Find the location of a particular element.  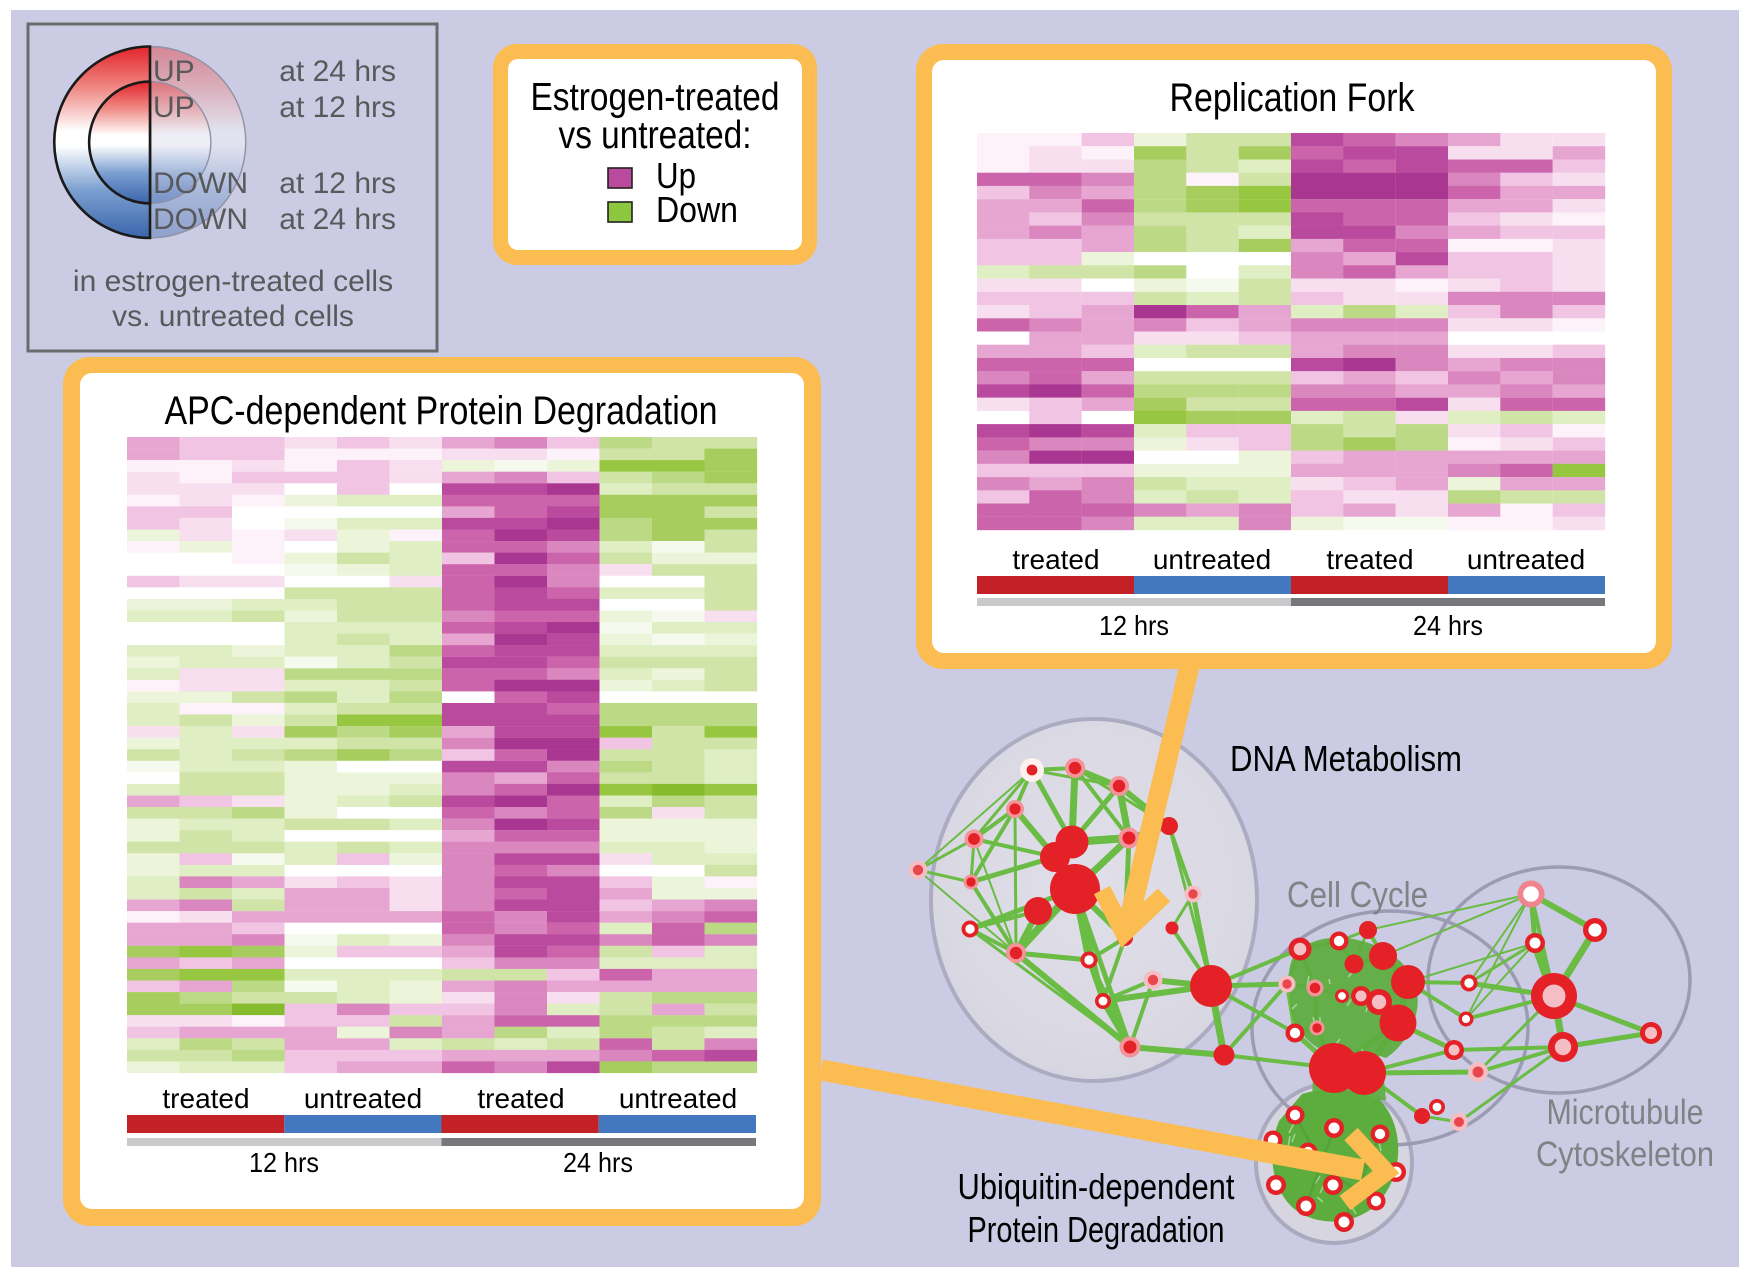

svg-text: in estrogen-treated cells is located at coordinates (233, 281).